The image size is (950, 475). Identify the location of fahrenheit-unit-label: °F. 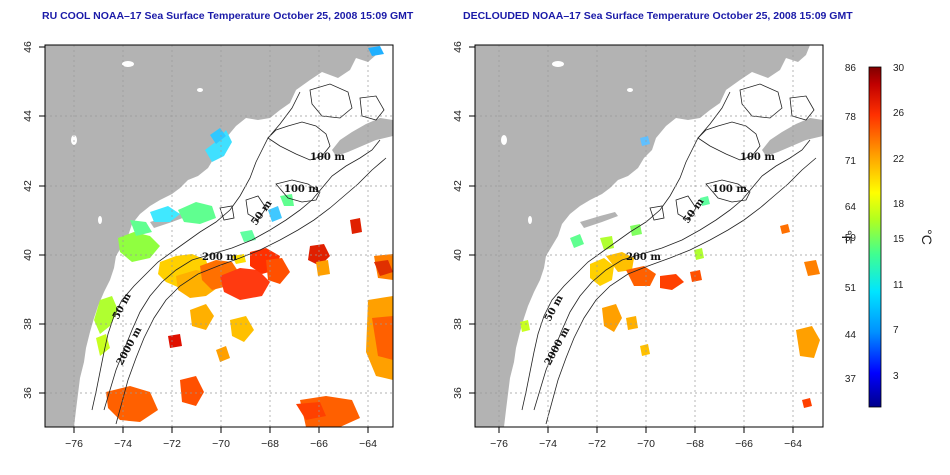
(847, 237).